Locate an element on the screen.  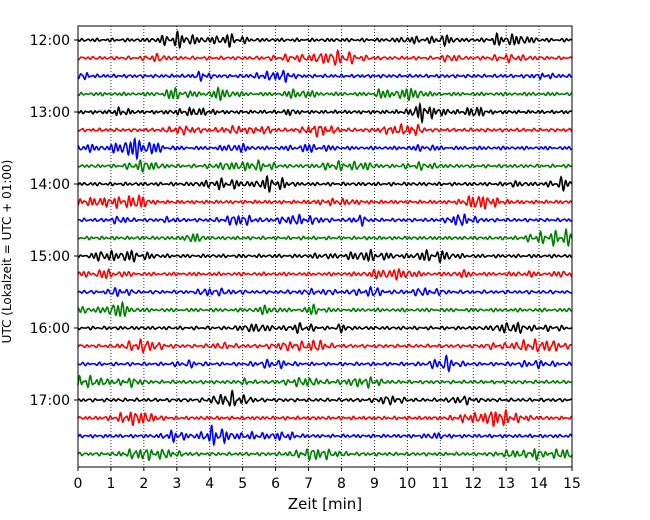
x-axis: 0 1 2 3 4 5 6 7 8 9 10 11 12 13 14 15 is located at coordinates (327, 479).